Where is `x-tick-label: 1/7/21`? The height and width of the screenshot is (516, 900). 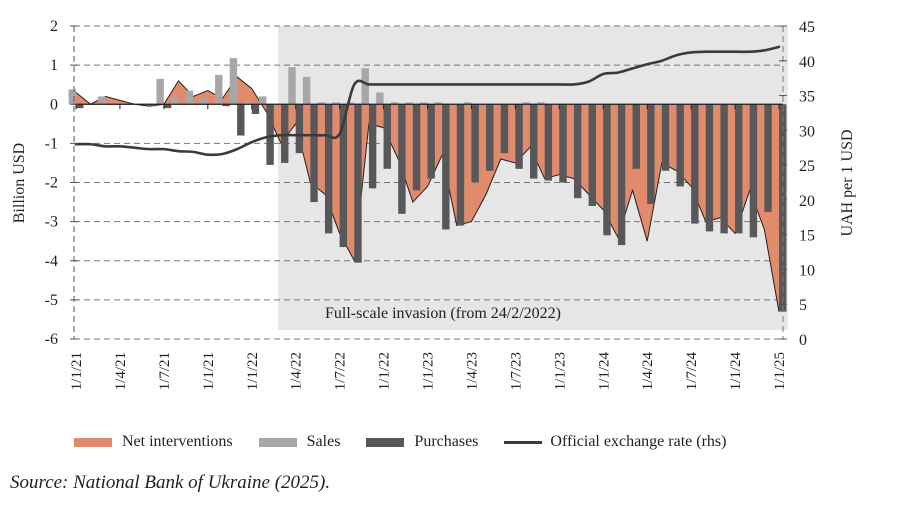
x-tick-label: 1/7/21 is located at coordinates (165, 371).